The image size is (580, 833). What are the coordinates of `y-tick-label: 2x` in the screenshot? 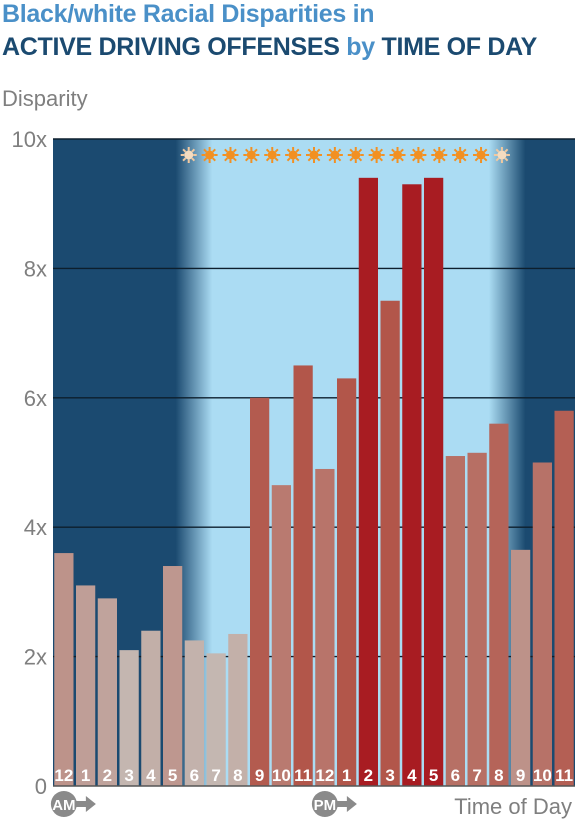 It's located at (35, 657).